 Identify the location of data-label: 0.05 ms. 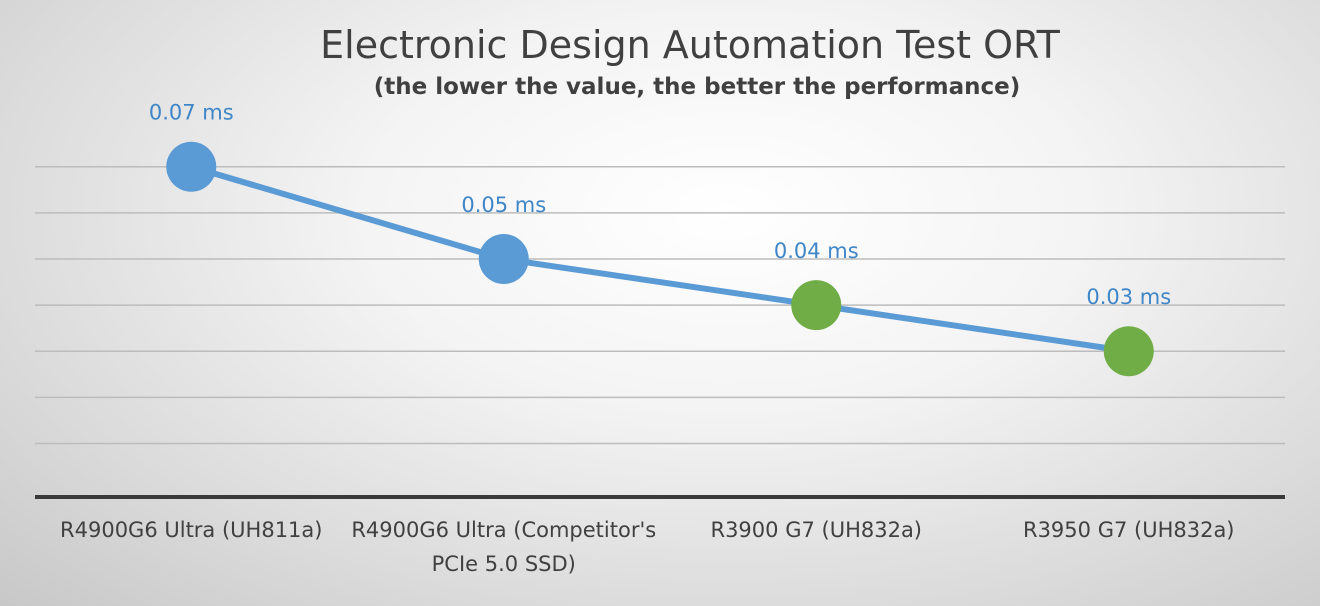
(503, 205).